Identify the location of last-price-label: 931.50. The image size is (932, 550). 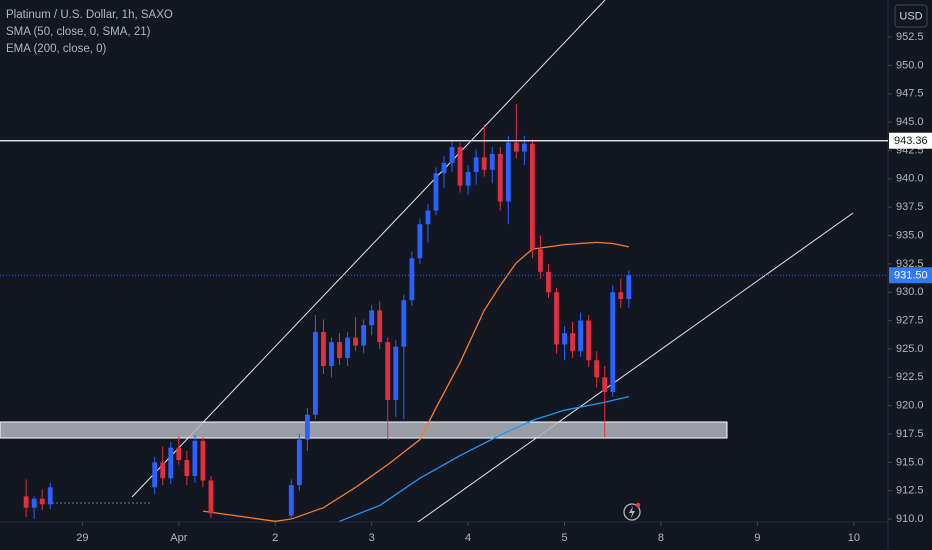
(911, 276).